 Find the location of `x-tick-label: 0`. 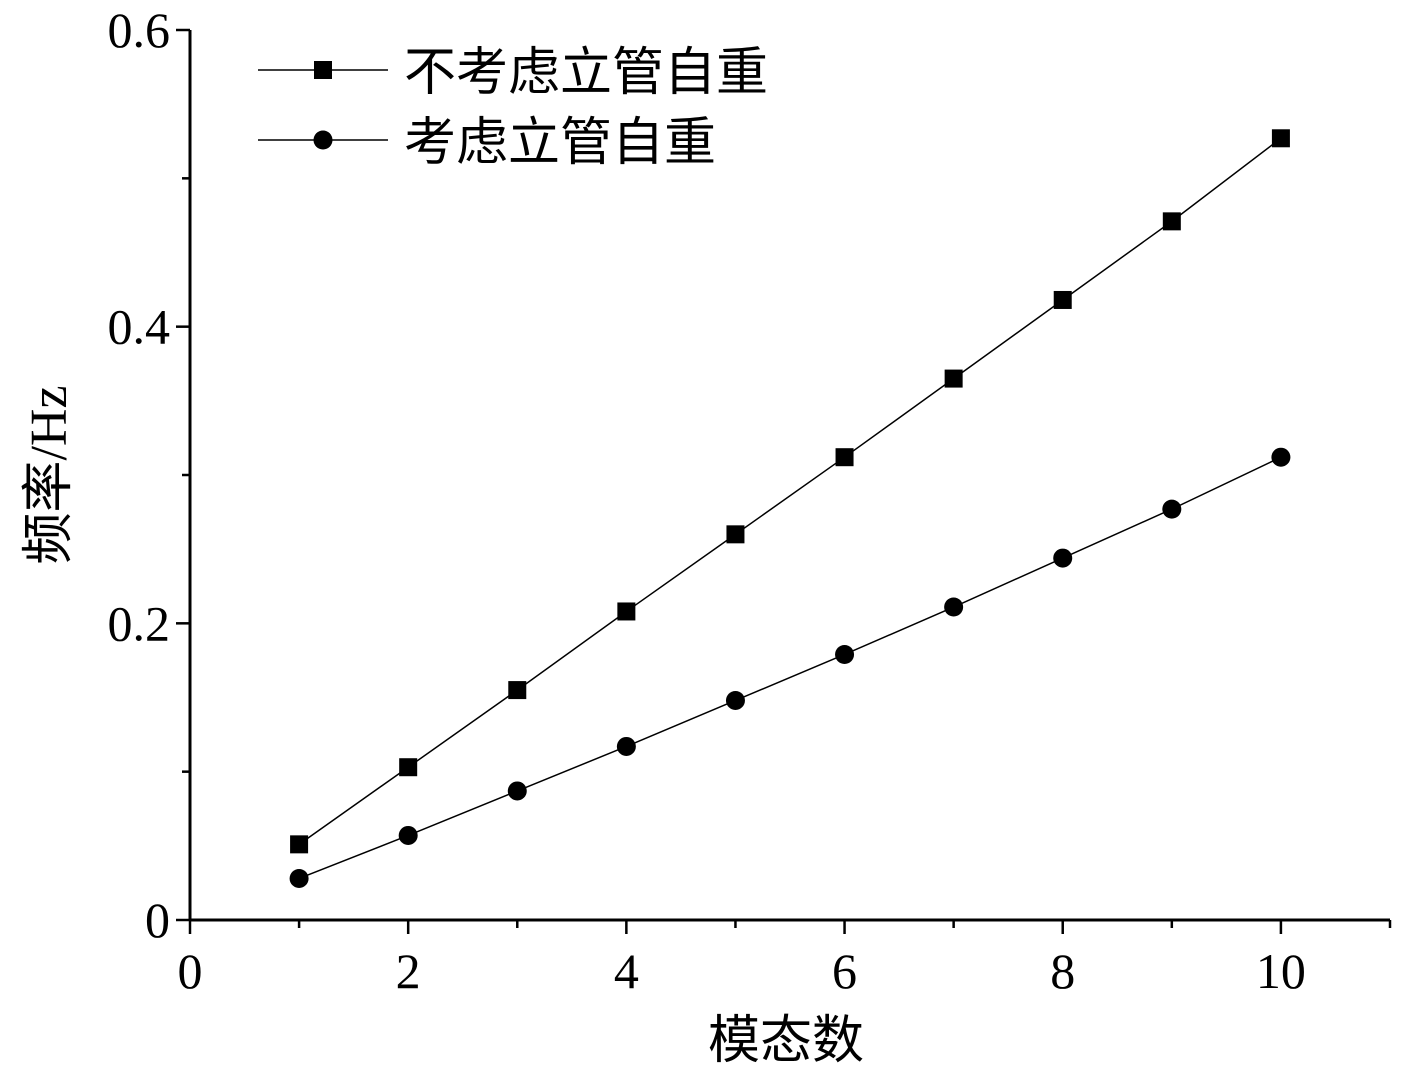

x-tick-label: 0 is located at coordinates (190, 971).